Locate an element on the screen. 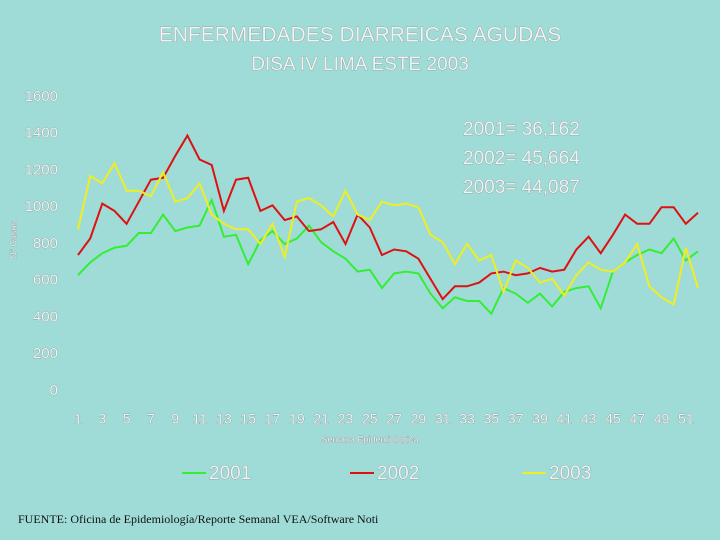 Image resolution: width=720 pixels, height=540 pixels. x-tick-label: 33 is located at coordinates (467, 419).